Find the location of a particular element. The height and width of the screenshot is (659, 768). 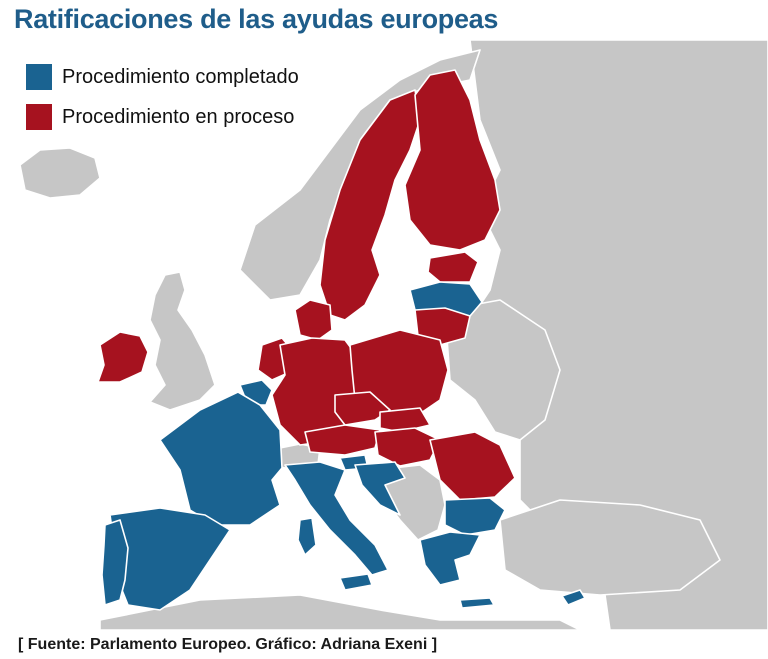

country-spain is located at coordinates (170, 559).